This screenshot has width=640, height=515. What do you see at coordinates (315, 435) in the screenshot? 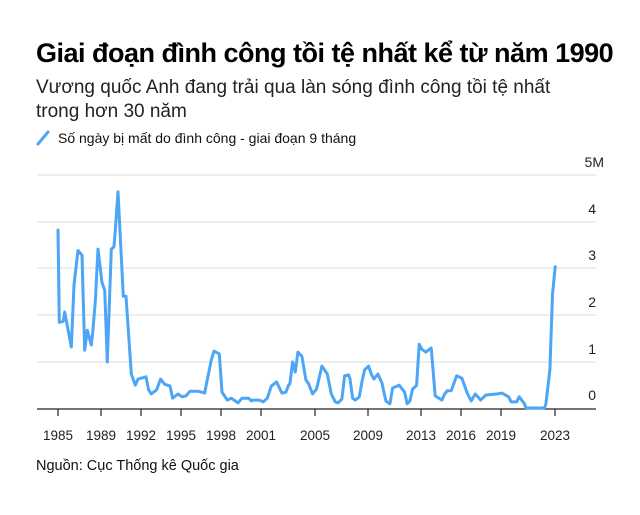
I see `x-tick-label: 2005` at bounding box center [315, 435].